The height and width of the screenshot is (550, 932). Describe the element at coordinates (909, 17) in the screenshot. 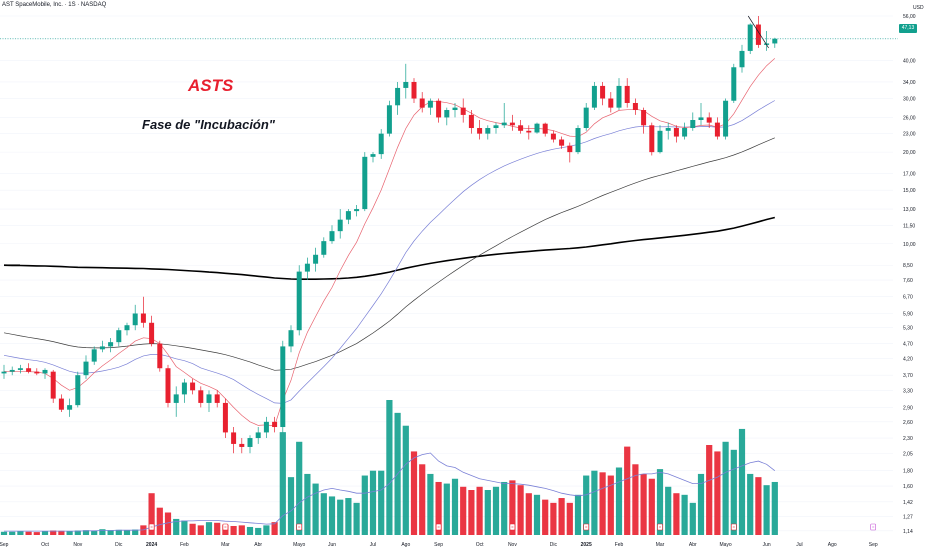

I see `y-tick-label: 56,00` at that location.